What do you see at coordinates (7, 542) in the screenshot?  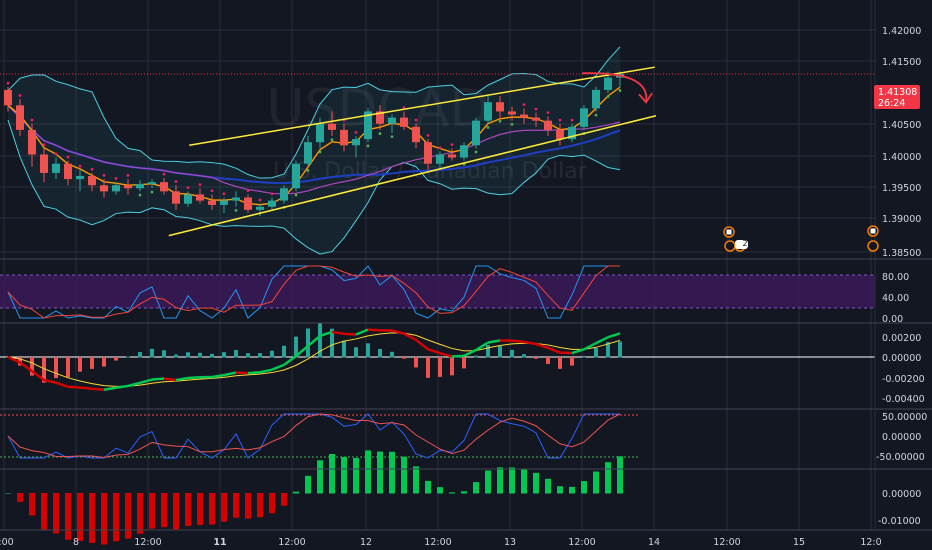 I see `time-axis-label: 2:00` at bounding box center [7, 542].